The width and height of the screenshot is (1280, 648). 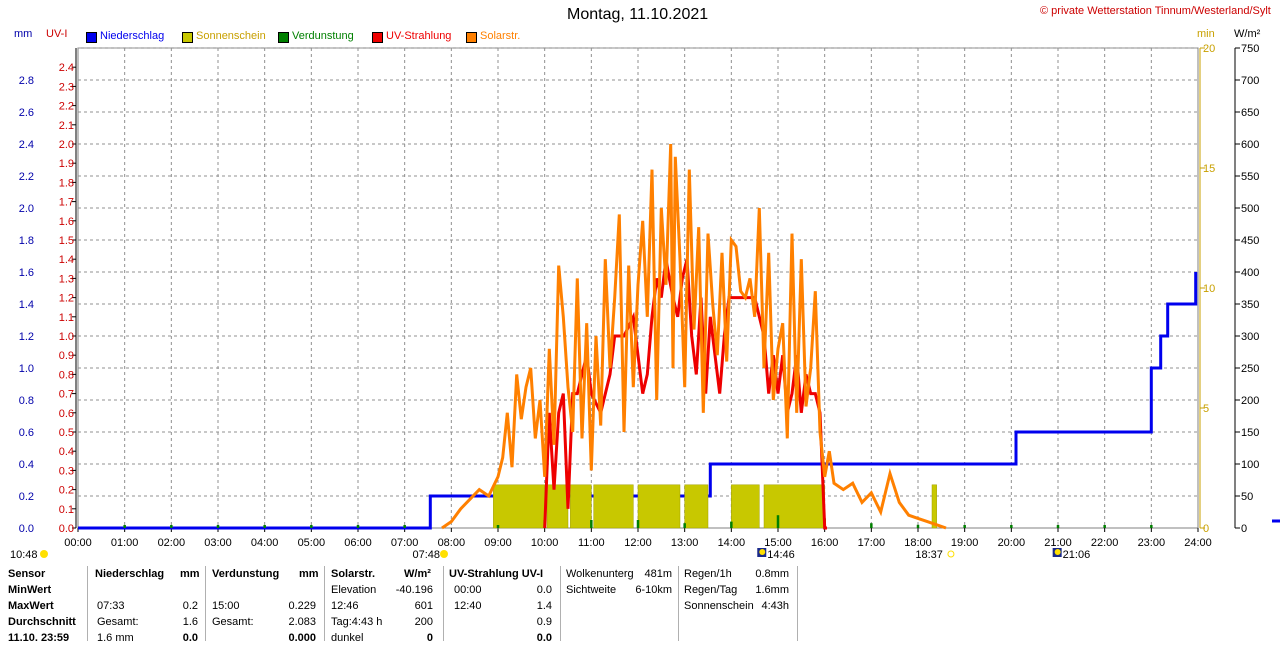 I want to click on x-tick-label: 07:00, so click(x=405, y=543).